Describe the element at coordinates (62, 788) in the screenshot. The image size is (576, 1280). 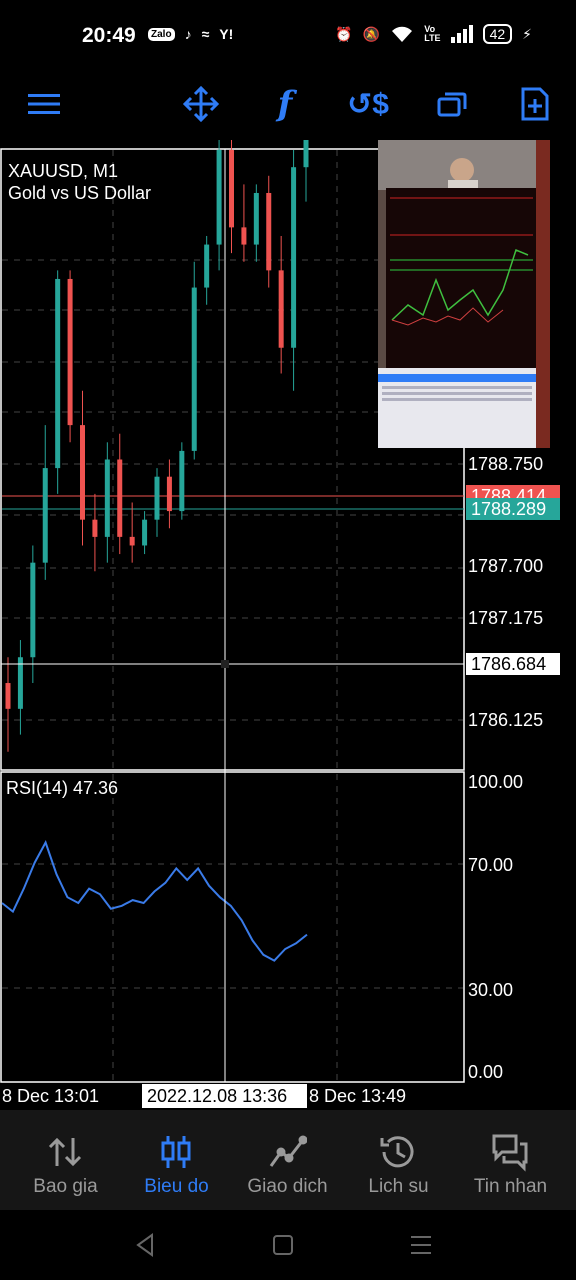
I see `rsi-indicator-label: RSI(14) 47.36` at that location.